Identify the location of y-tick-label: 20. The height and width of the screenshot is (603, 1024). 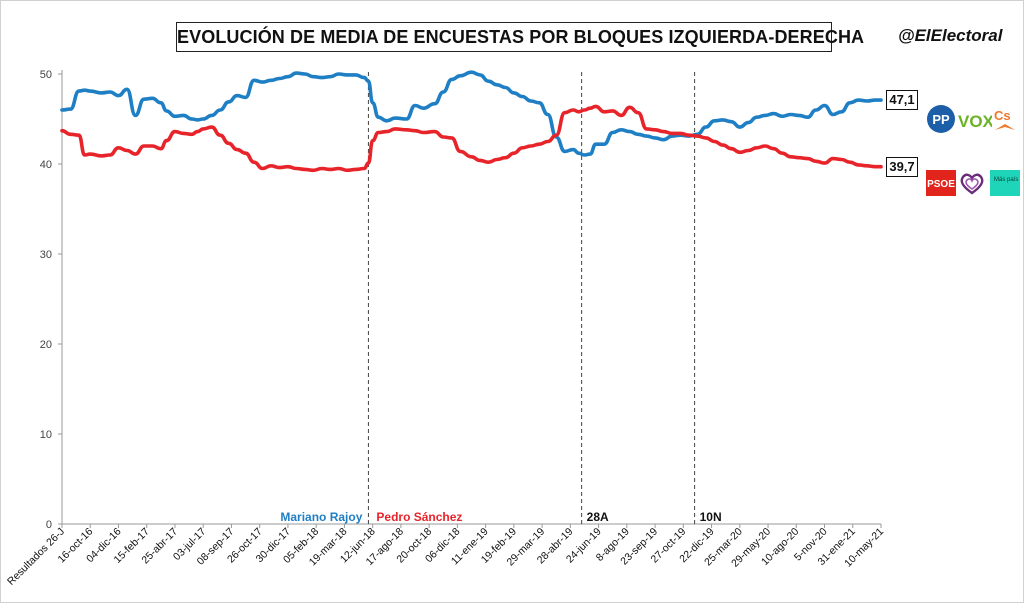
(46, 345).